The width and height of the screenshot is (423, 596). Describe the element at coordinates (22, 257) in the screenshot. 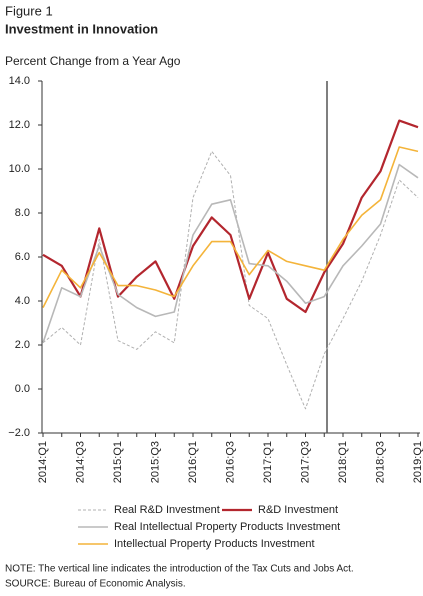

I see `y-tick-label: 6.0` at that location.